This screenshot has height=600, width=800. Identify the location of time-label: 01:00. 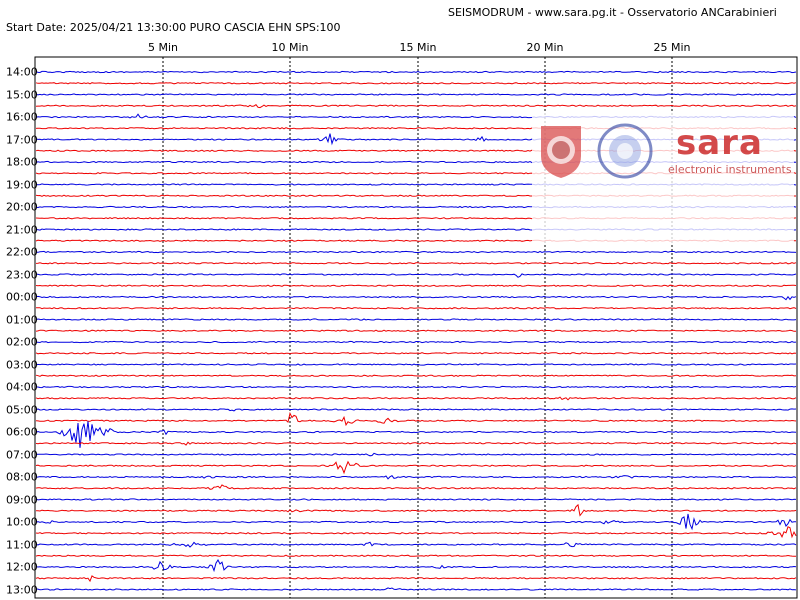
(22, 319).